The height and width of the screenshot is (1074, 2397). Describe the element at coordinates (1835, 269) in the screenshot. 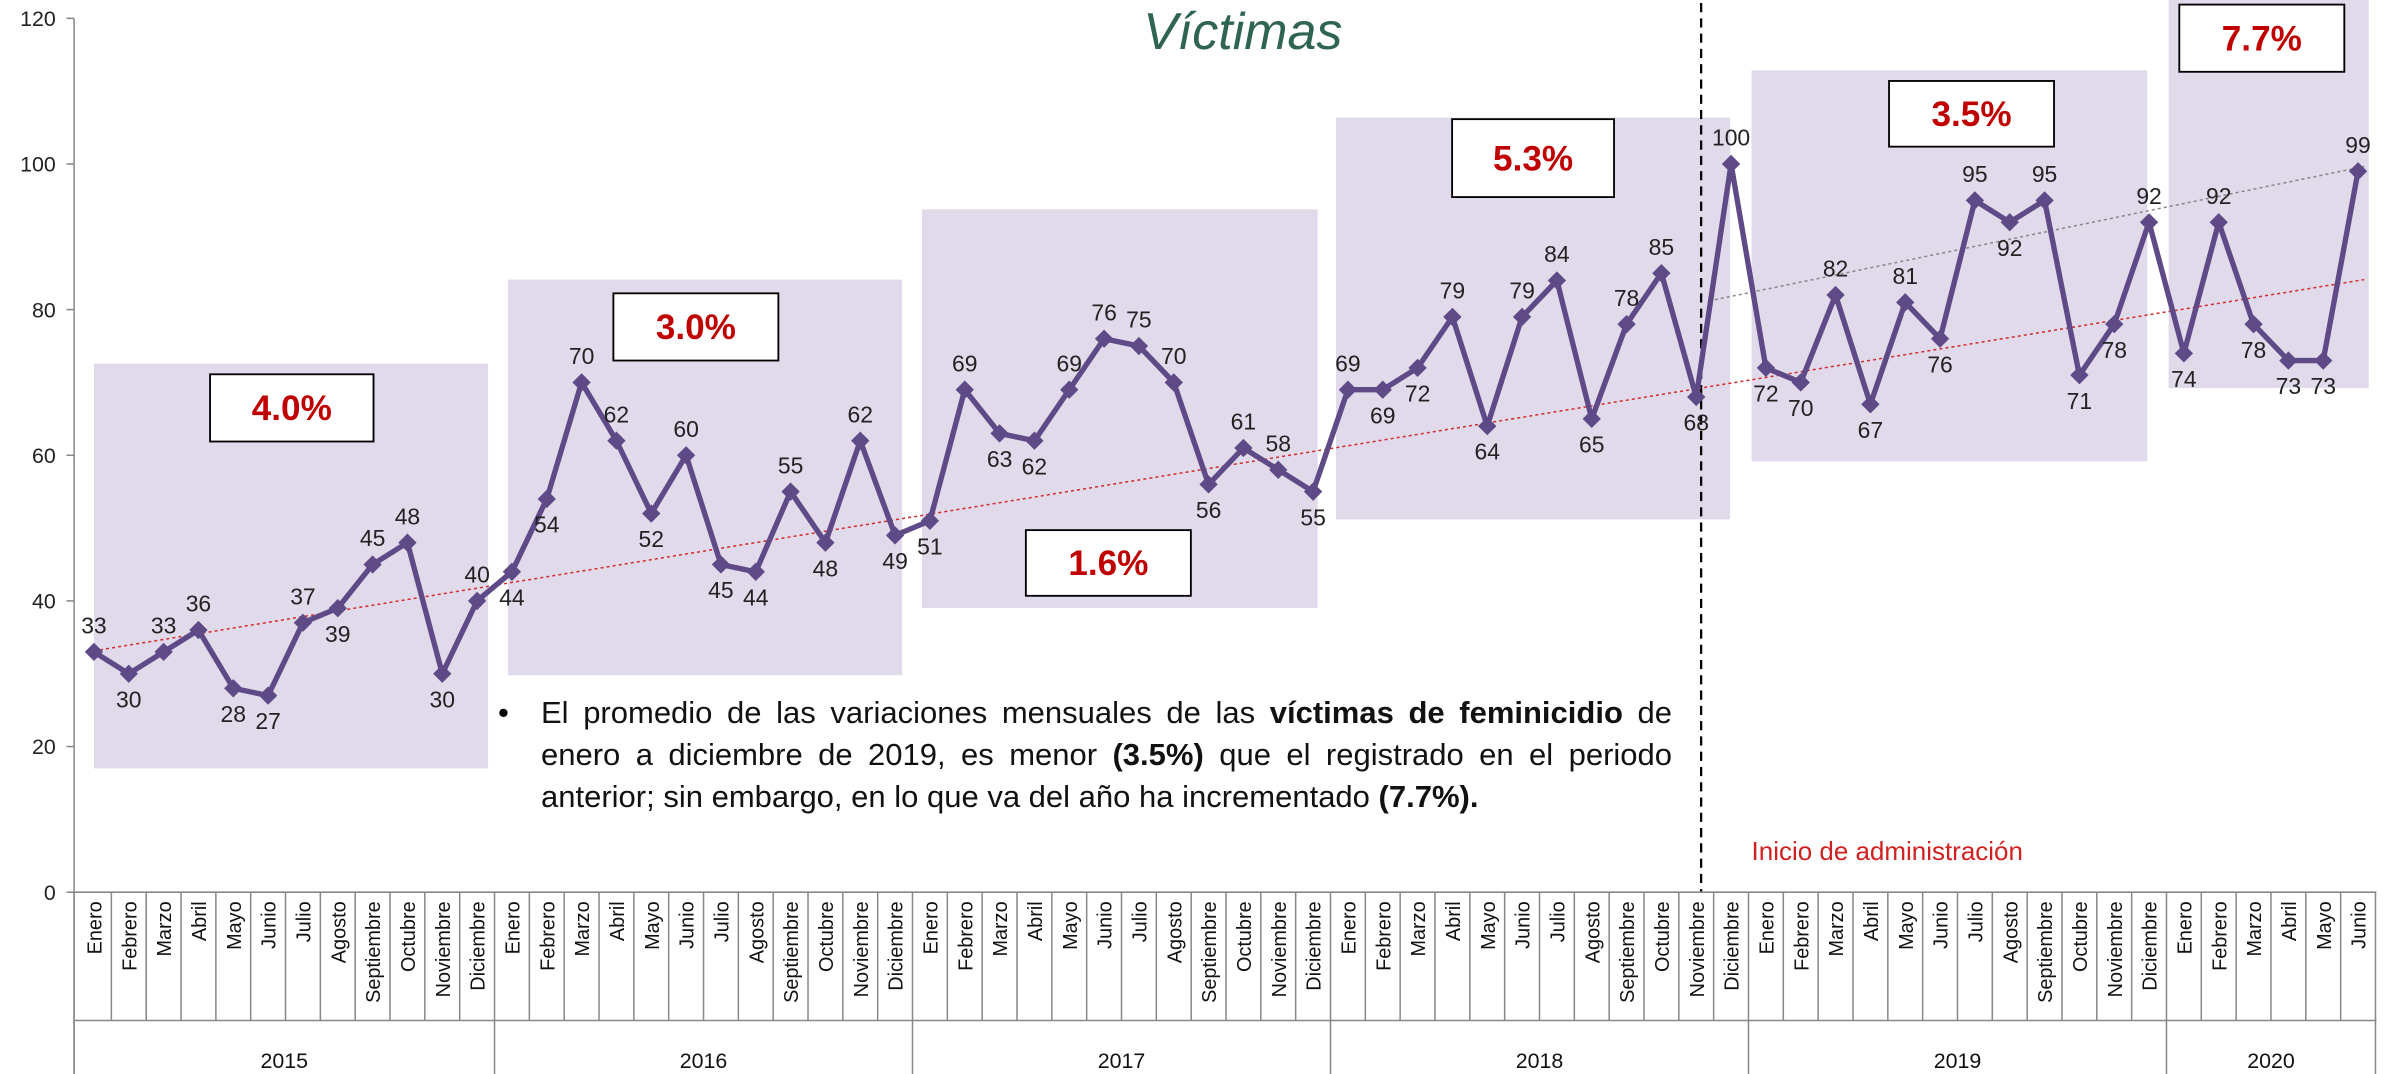

I see `data-label: 82` at that location.